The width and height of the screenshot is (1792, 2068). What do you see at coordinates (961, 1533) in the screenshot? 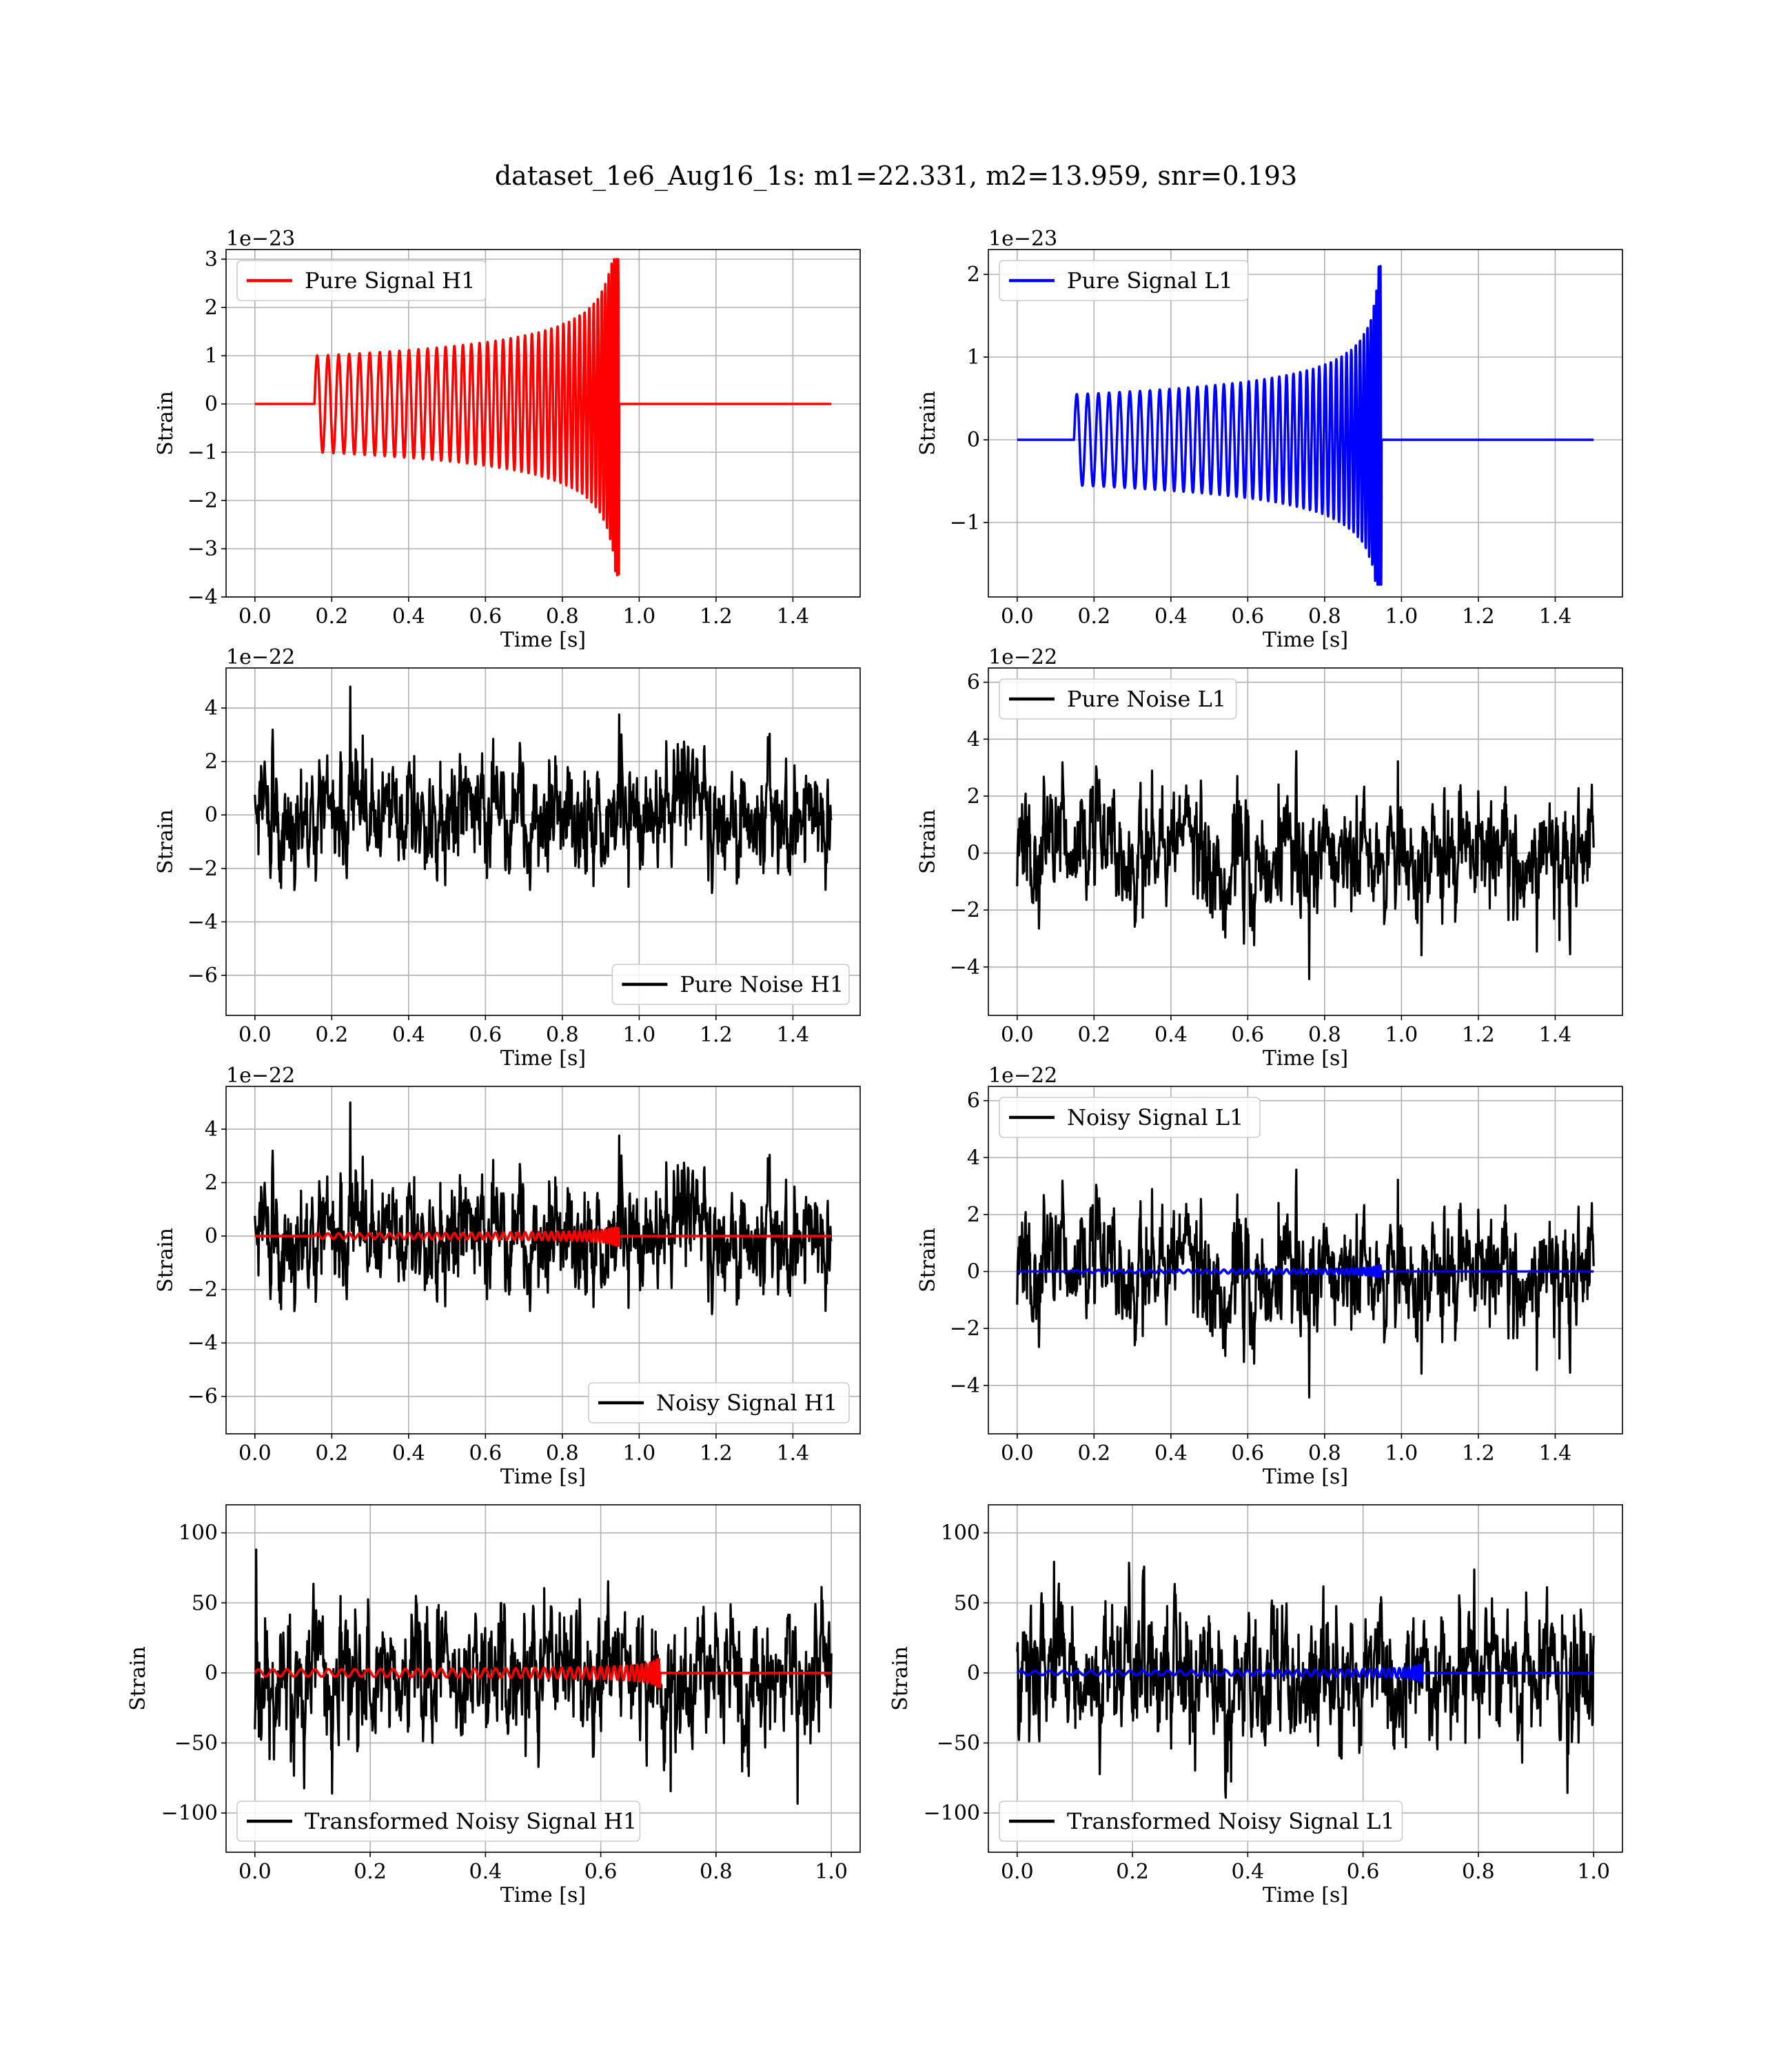
I see `y-tick-label: 100` at bounding box center [961, 1533].